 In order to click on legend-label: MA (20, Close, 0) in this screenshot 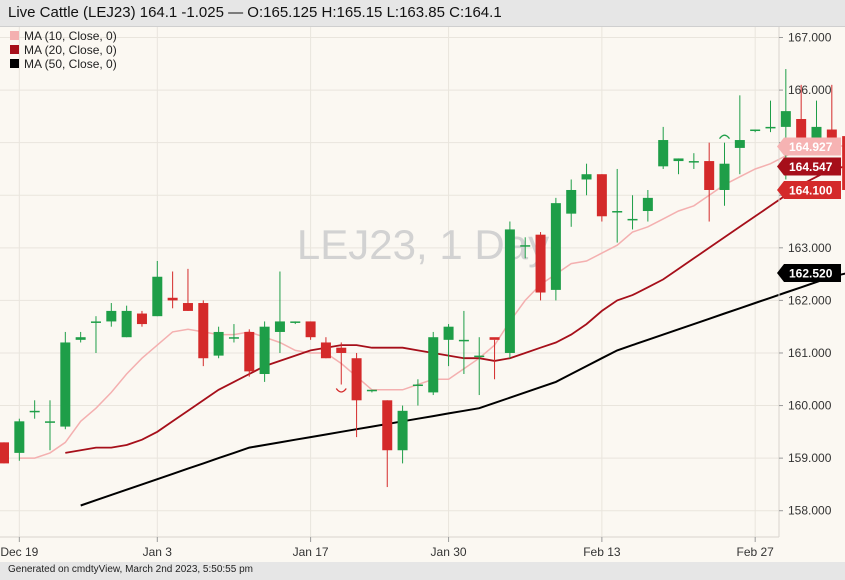, I will do `click(70, 50)`.